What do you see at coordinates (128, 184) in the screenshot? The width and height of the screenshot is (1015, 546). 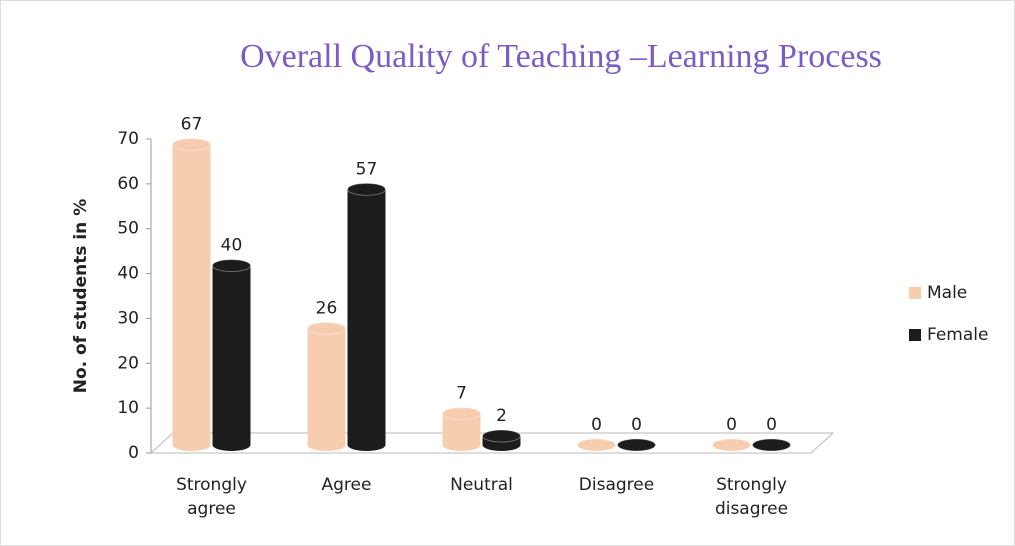 I see `y-tick-label: 60` at bounding box center [128, 184].